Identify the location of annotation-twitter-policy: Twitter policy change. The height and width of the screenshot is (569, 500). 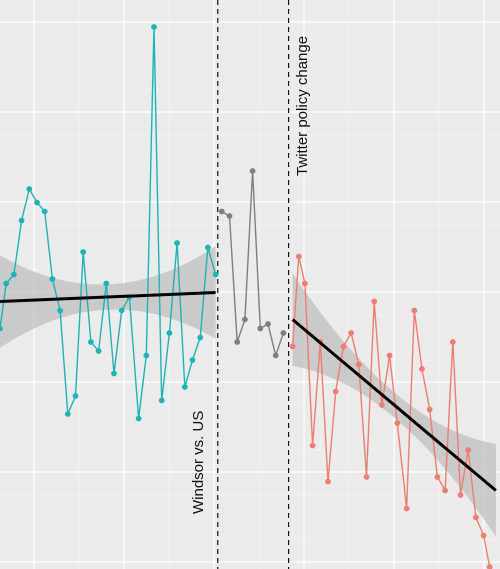
(302, 106).